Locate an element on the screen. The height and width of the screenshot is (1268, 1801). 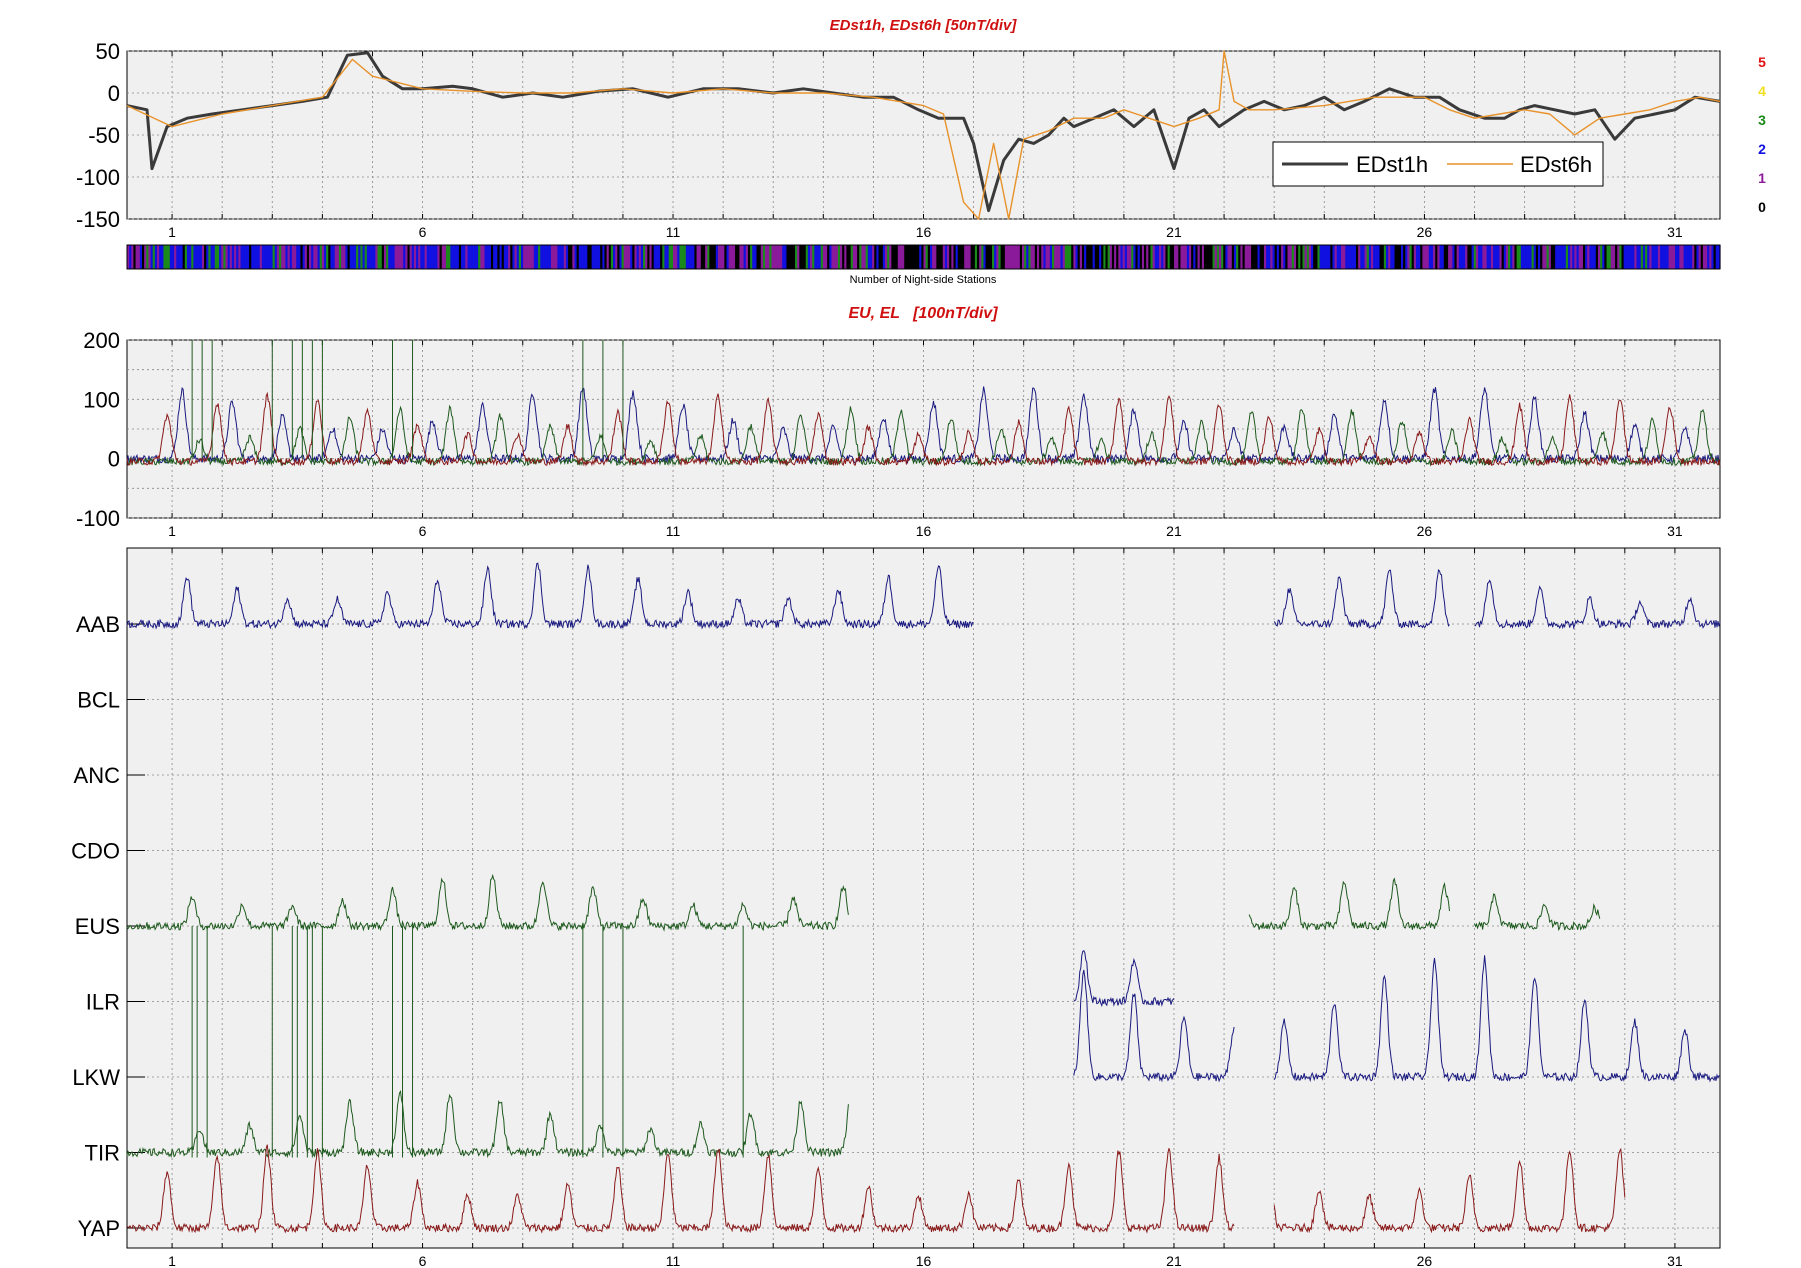
edst-ytick-label: 50 is located at coordinates (108, 51).